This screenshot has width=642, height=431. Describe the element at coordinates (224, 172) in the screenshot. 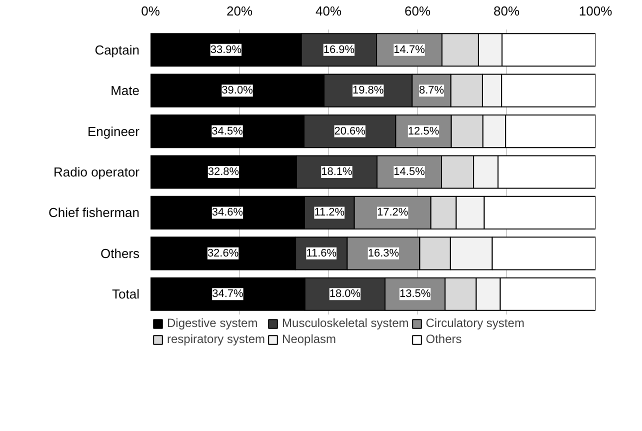

I see `data-label: 32.8%` at that location.